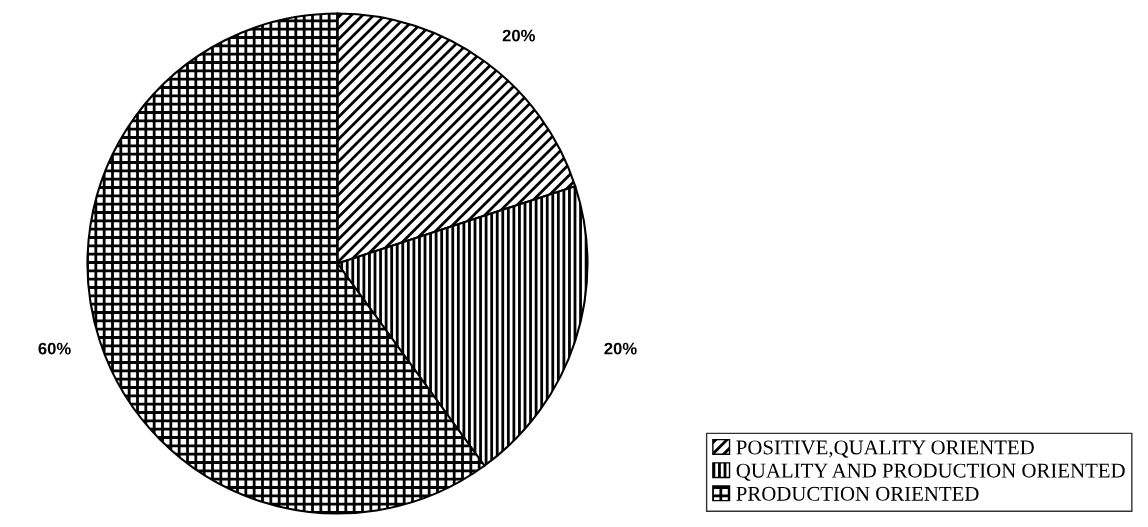 This screenshot has width=1148, height=527. What do you see at coordinates (857, 493) in the screenshot?
I see `legend-label: PRODUCTION ORIENTED` at bounding box center [857, 493].